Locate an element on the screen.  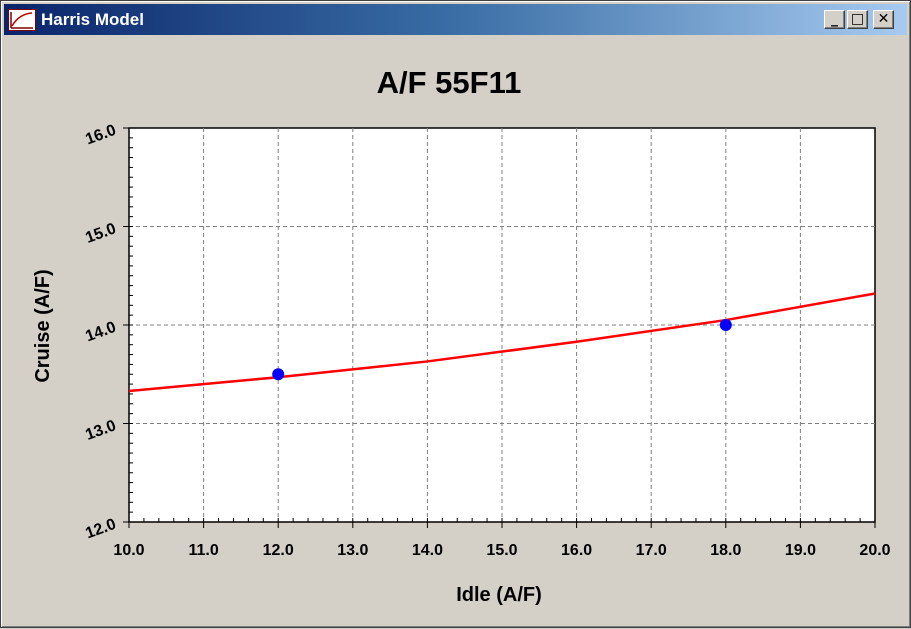
y-tick-label: 16.0 is located at coordinates (100, 135).